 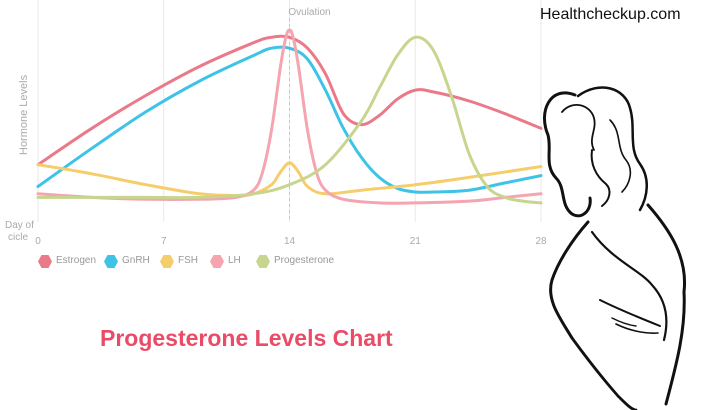 I want to click on x-tick-label: 28, so click(x=541, y=241).